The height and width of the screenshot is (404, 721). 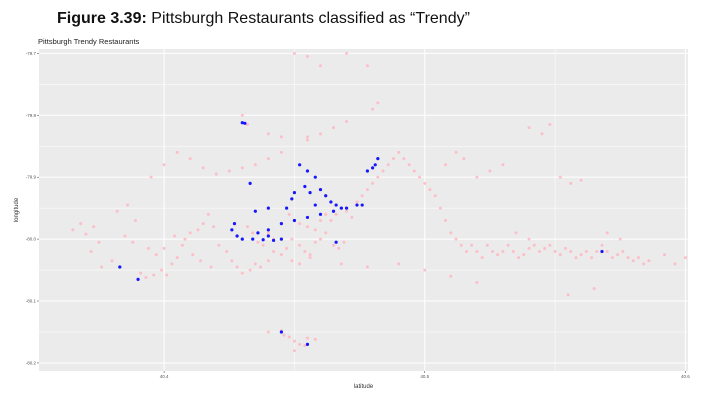 What do you see at coordinates (685, 376) in the screenshot?
I see `x-tick-label: 40.6` at bounding box center [685, 376].